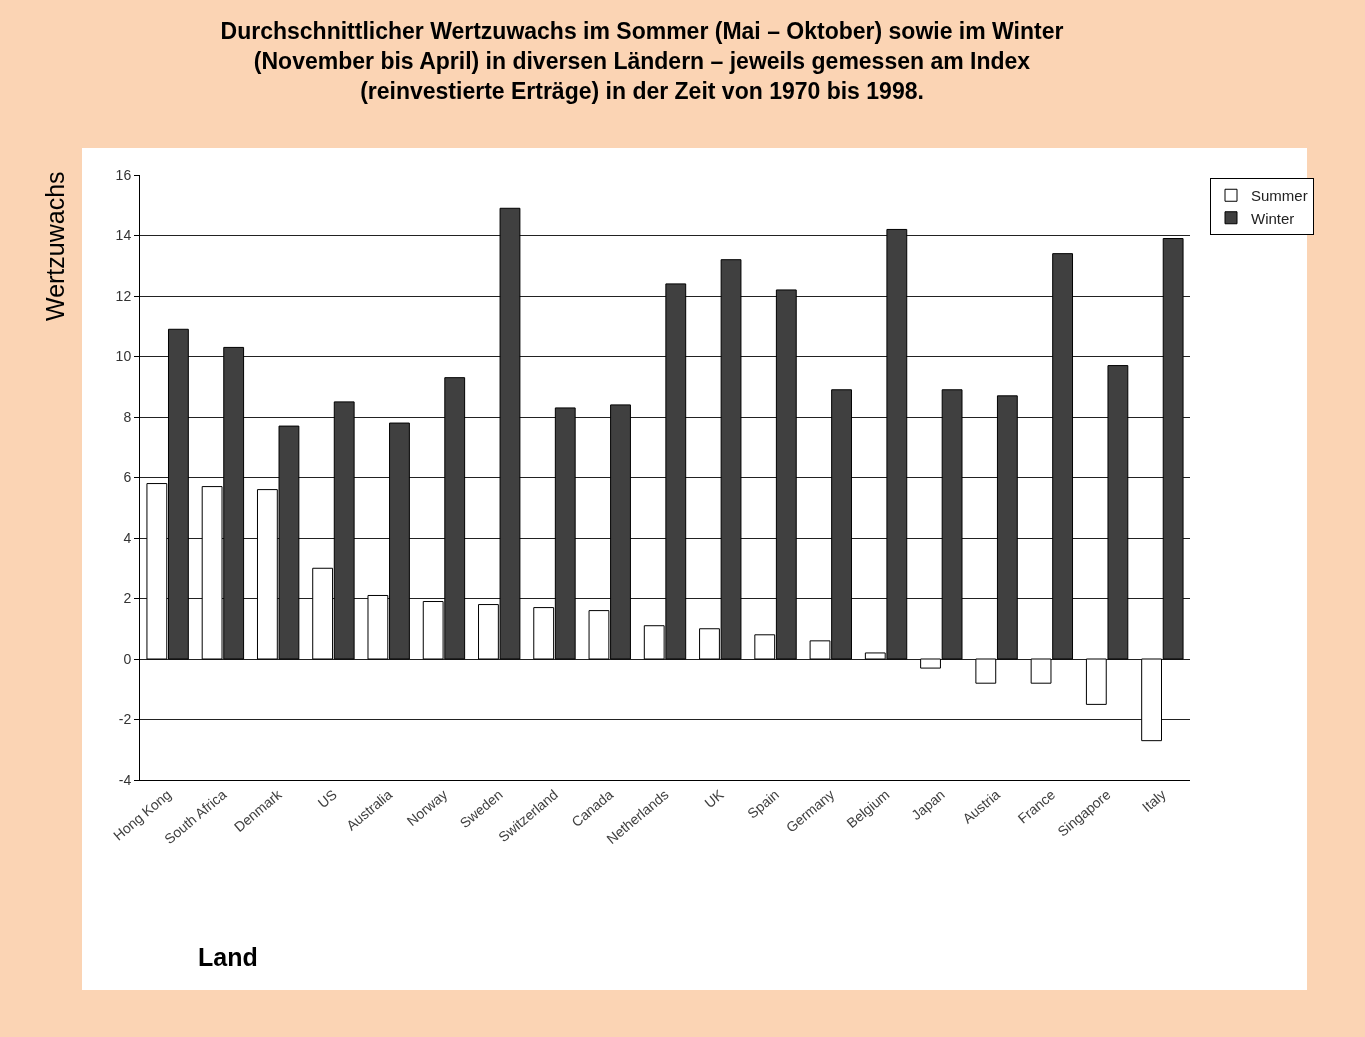 Image resolution: width=1365 pixels, height=1037 pixels. What do you see at coordinates (642, 61) in the screenshot?
I see `chart-title: Durchschnittlicher Wertzuwachs im Sommer (Mai – Oktober) sowie im Winter (November bis April) in diversen Ländern – jeweils gemessen am Index (reinvestierte Erträge) in der Zeit von 1970 bis 1998.` at bounding box center [642, 61].